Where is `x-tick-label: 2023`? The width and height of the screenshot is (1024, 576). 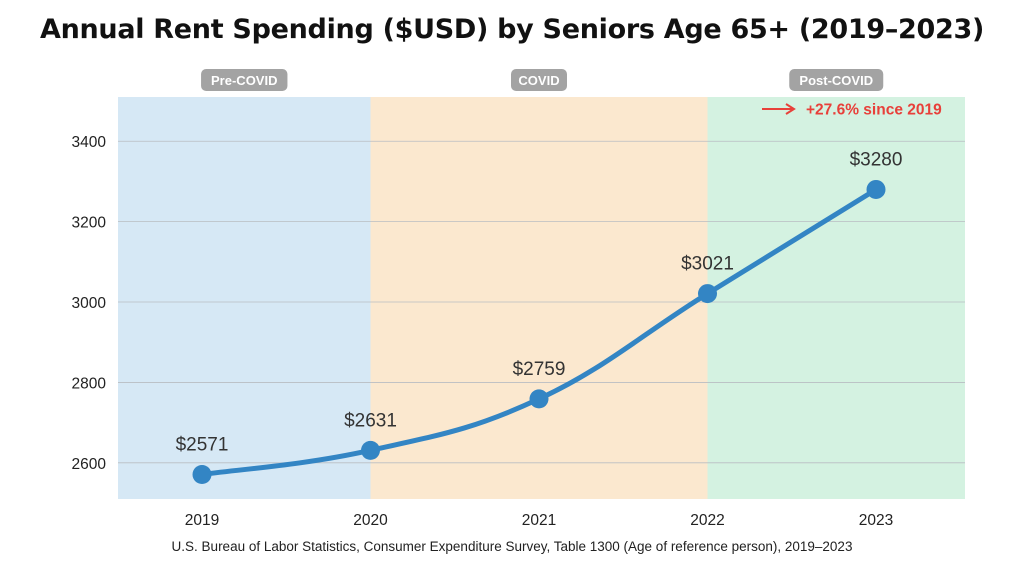 x-tick-label: 2023 is located at coordinates (876, 520).